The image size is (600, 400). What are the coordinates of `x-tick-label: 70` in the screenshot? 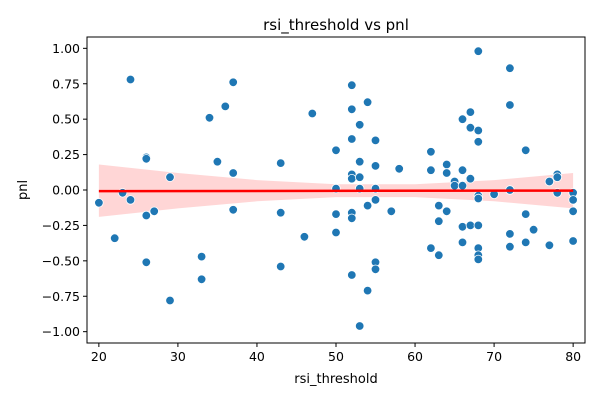 It's located at (494, 356).